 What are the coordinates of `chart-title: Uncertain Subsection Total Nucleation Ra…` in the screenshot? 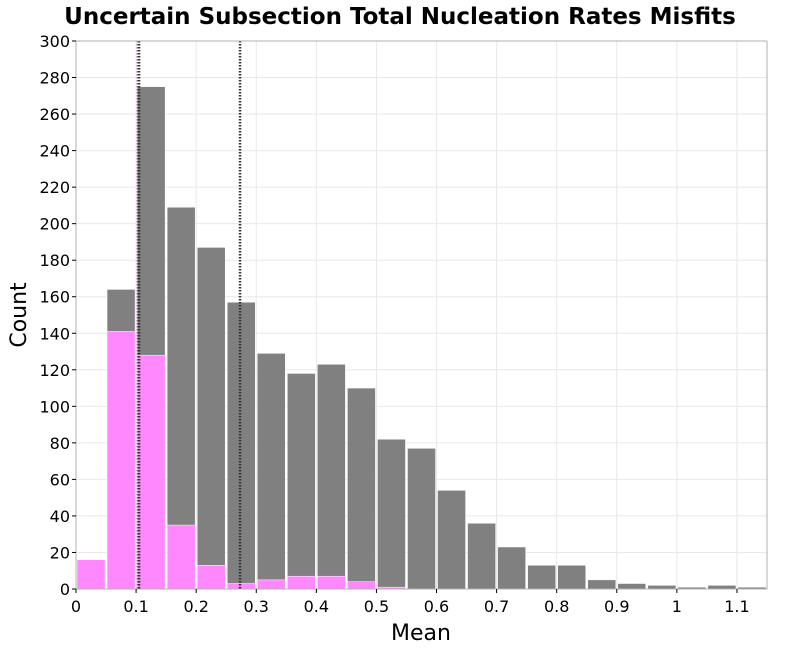 It's located at (400, 17).